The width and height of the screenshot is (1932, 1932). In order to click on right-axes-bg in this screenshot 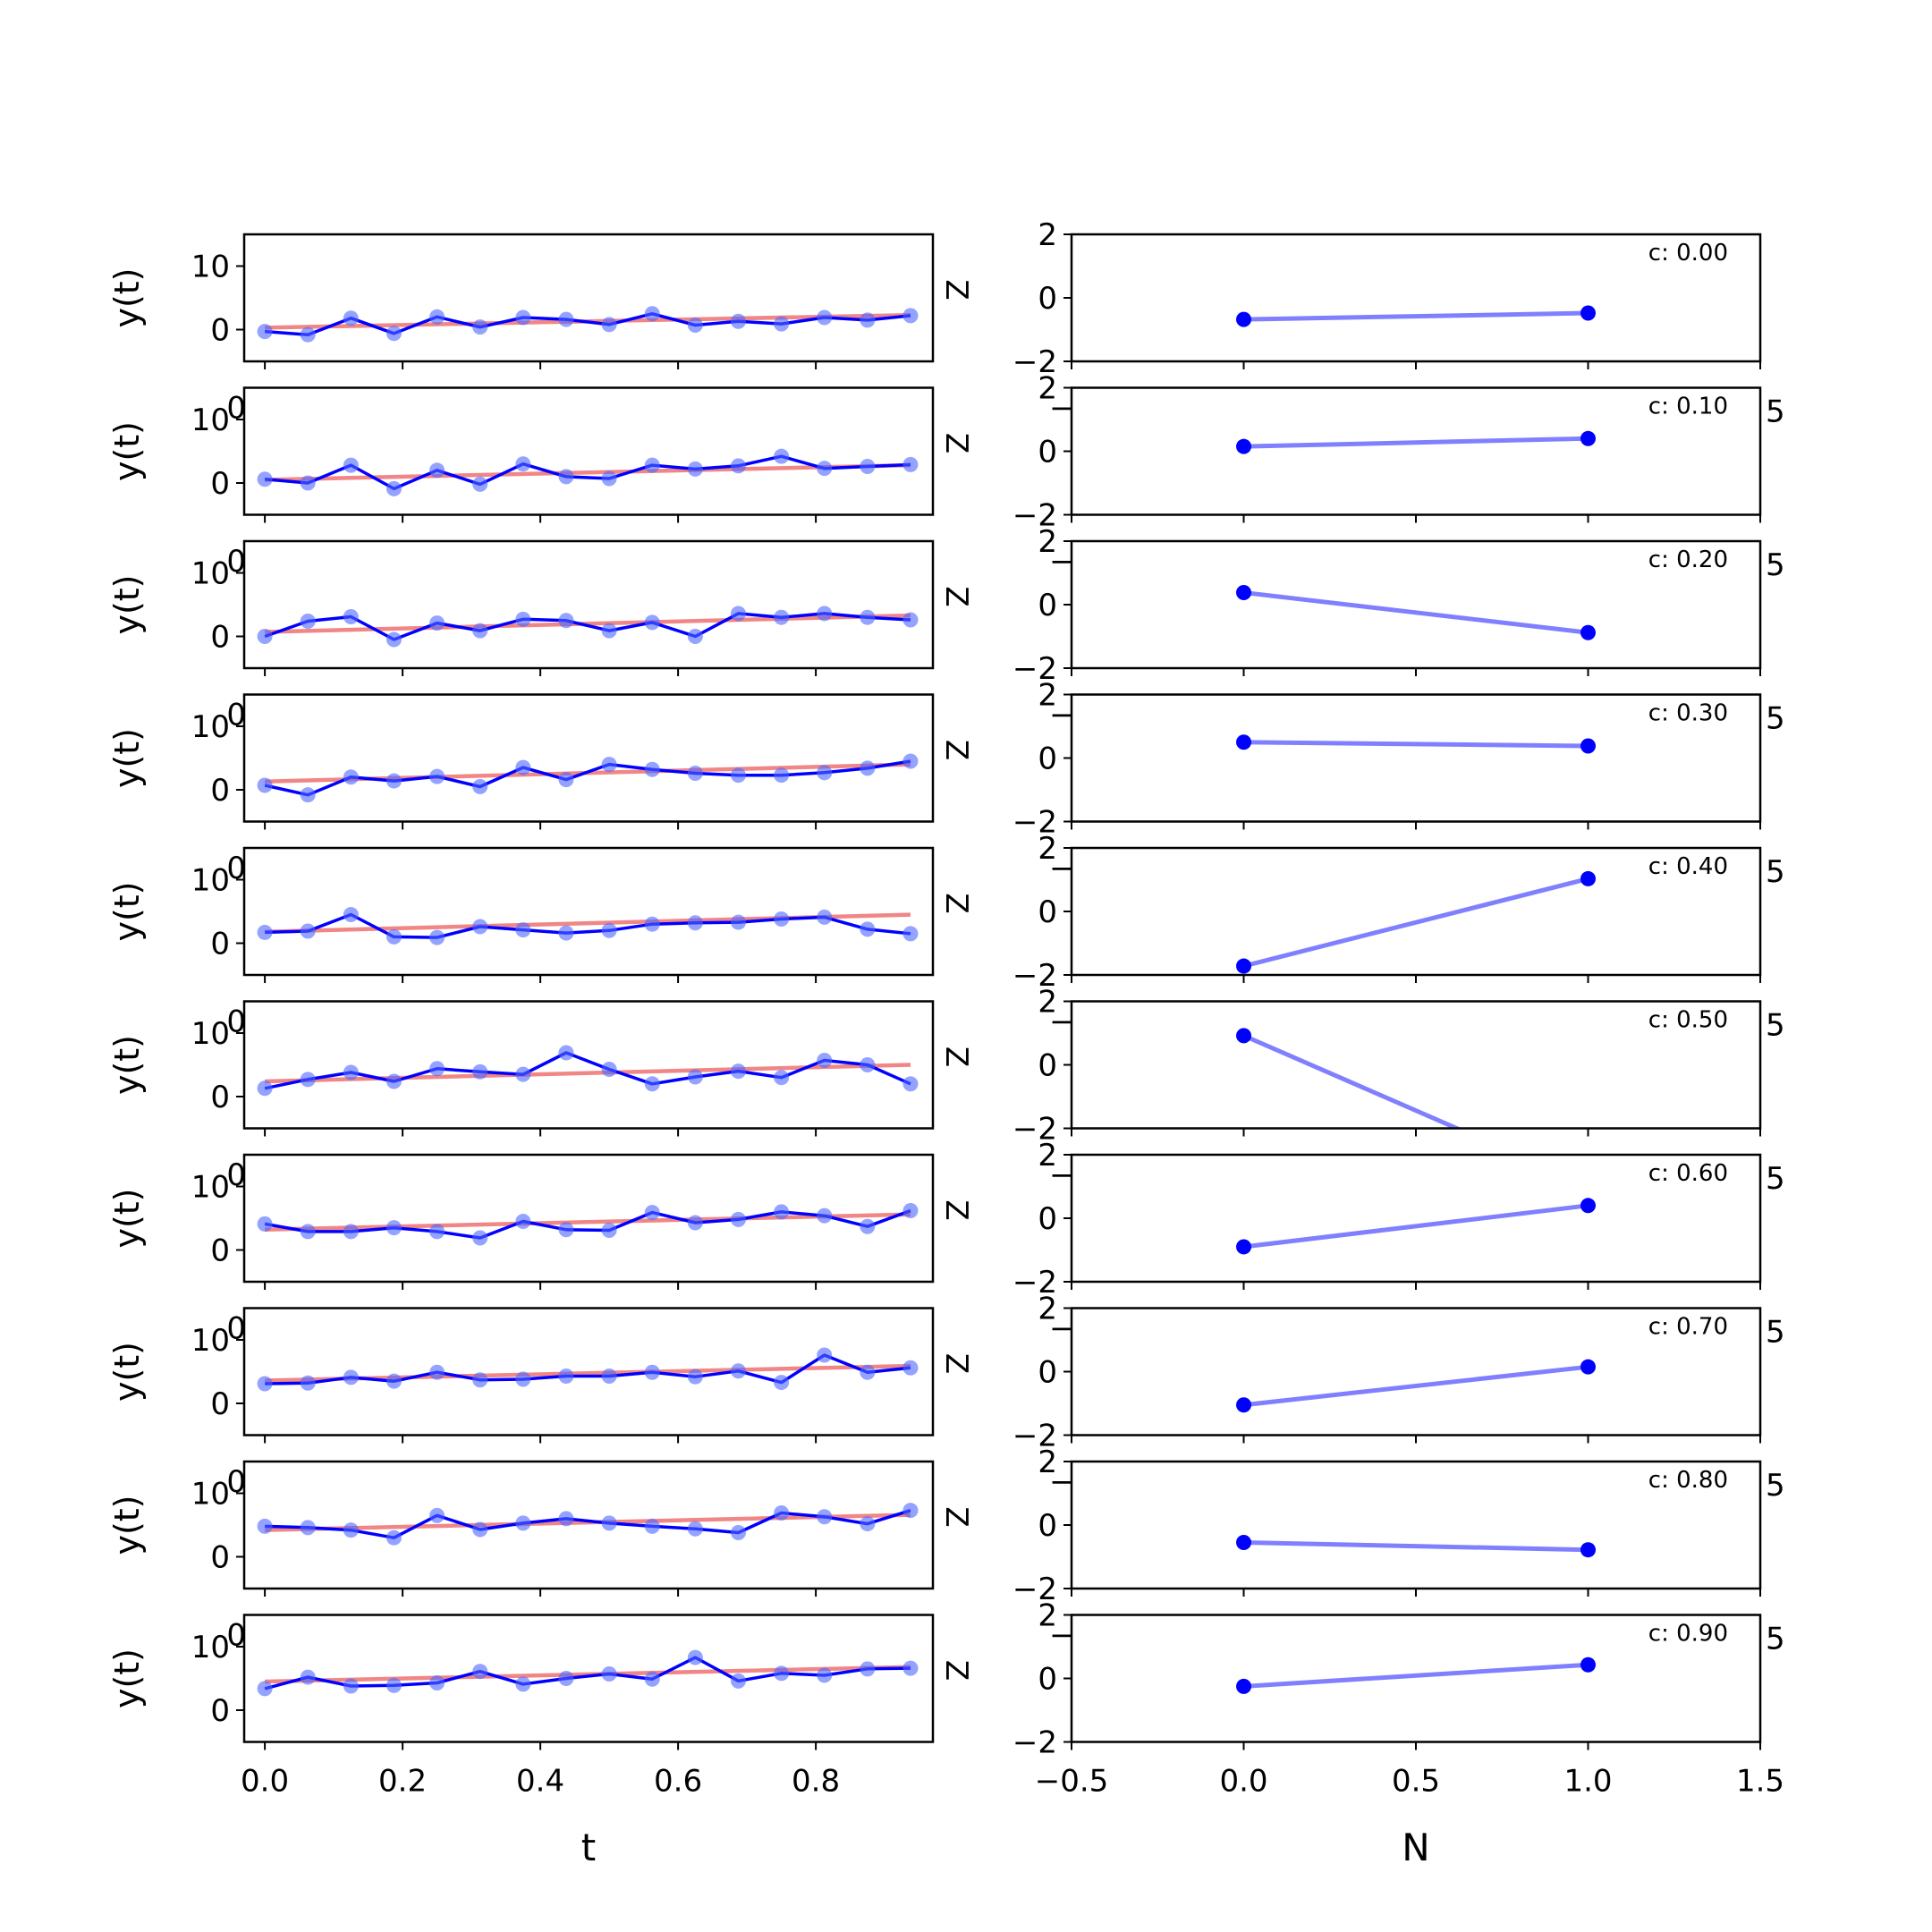, I will do `click(1416, 911)`.